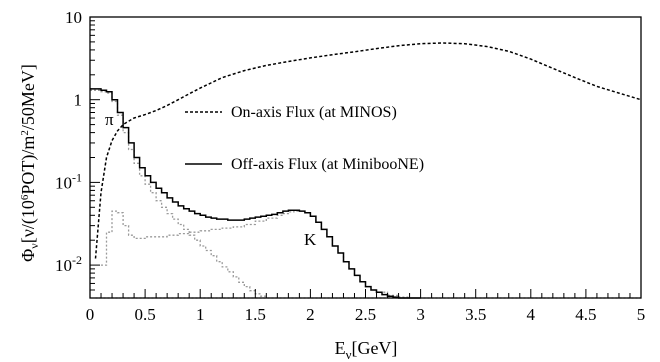 The width and height of the screenshot is (660, 362). I want to click on x-tick-label: 0.5, so click(144, 314).